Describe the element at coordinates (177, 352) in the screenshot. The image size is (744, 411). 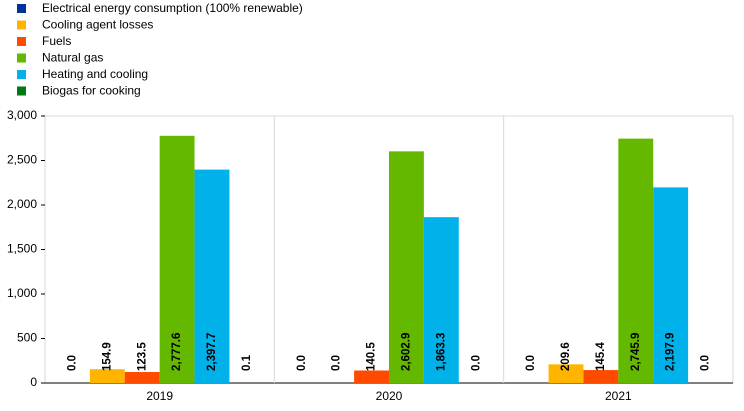
I see `value-label: 2,777.6` at that location.